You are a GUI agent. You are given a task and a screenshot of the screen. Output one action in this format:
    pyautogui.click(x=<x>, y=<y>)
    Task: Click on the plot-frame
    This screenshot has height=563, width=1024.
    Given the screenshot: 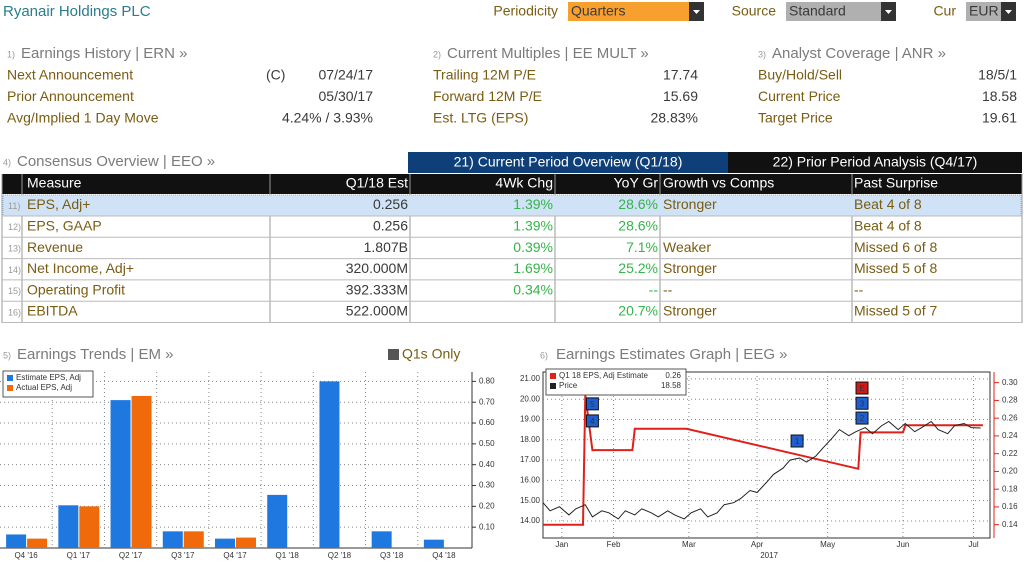 What is the action you would take?
    pyautogui.click(x=766, y=455)
    